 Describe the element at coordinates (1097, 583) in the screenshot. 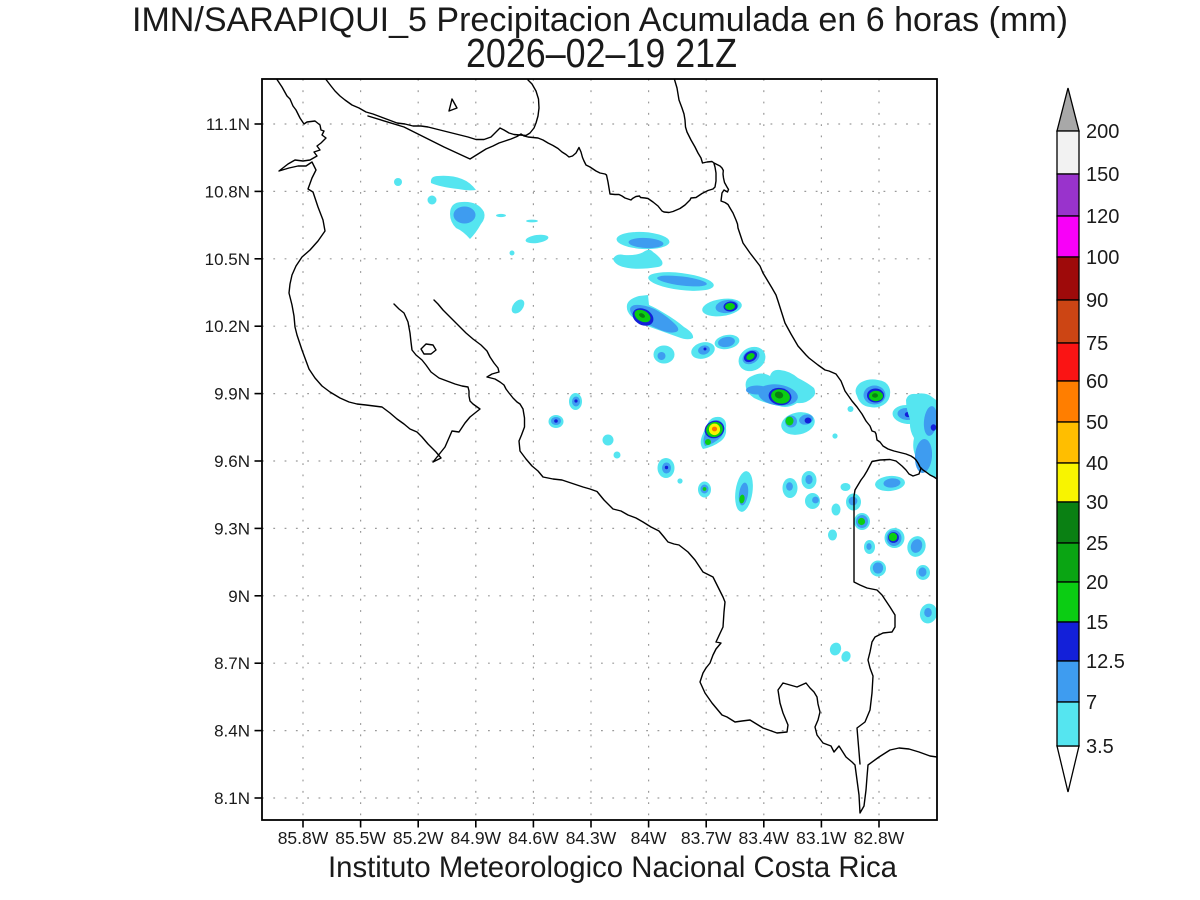

I see `svg-text: 20` at that location.